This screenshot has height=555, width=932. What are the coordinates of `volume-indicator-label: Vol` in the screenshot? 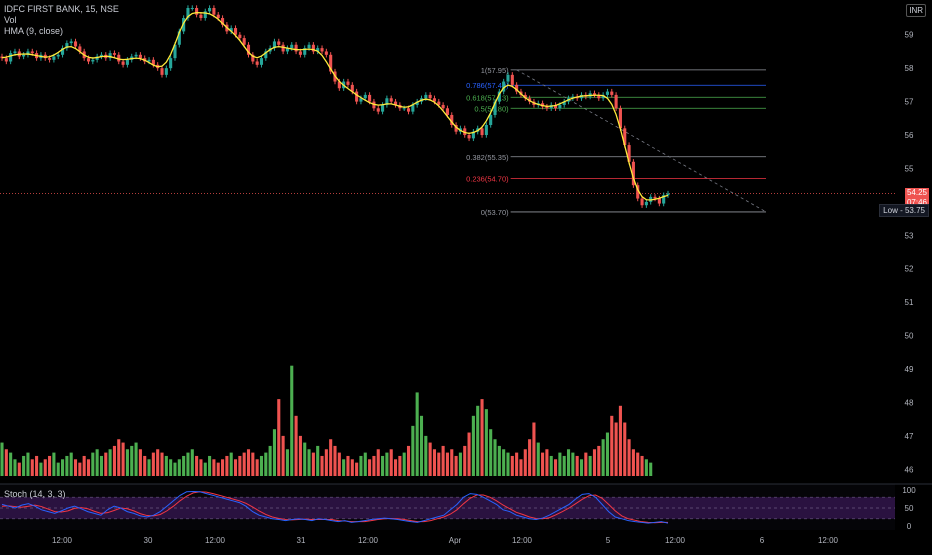 It's located at (10, 20).